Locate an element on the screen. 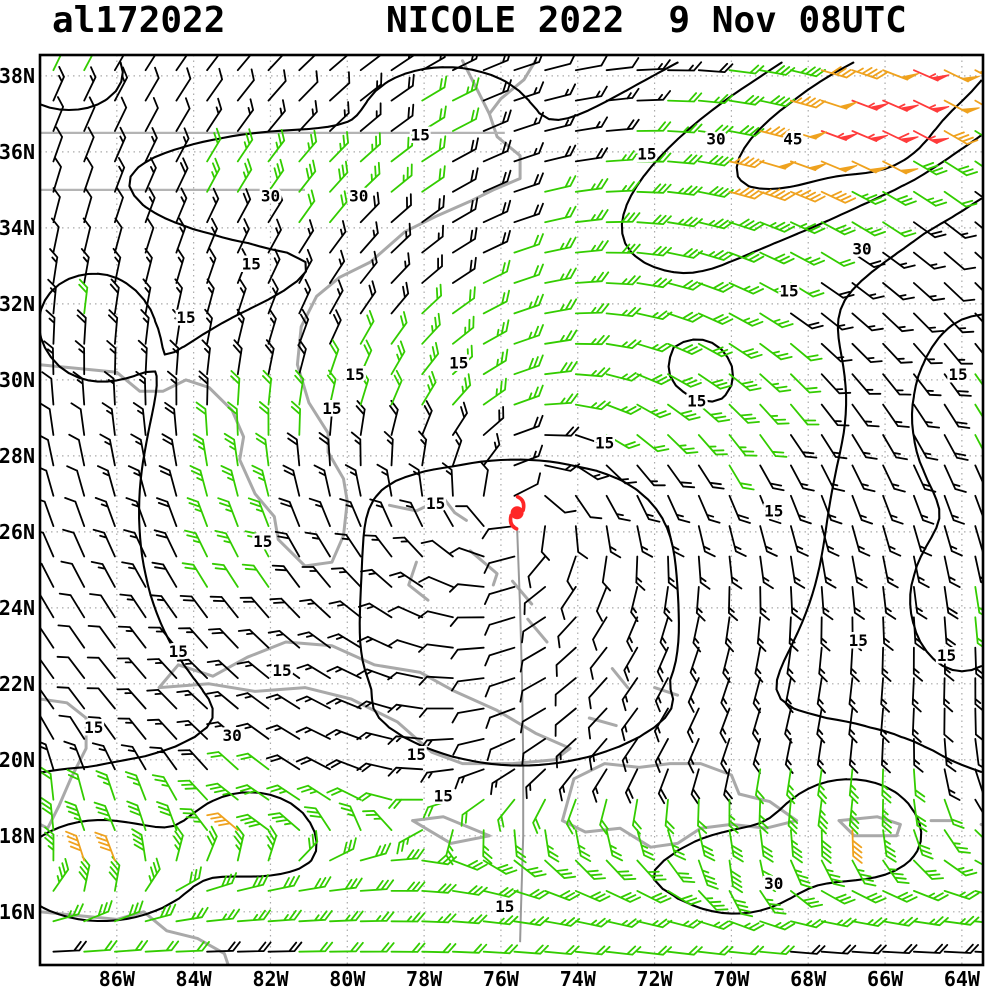 The width and height of the screenshot is (987, 989). svg-text: 20N is located at coordinates (17, 760).